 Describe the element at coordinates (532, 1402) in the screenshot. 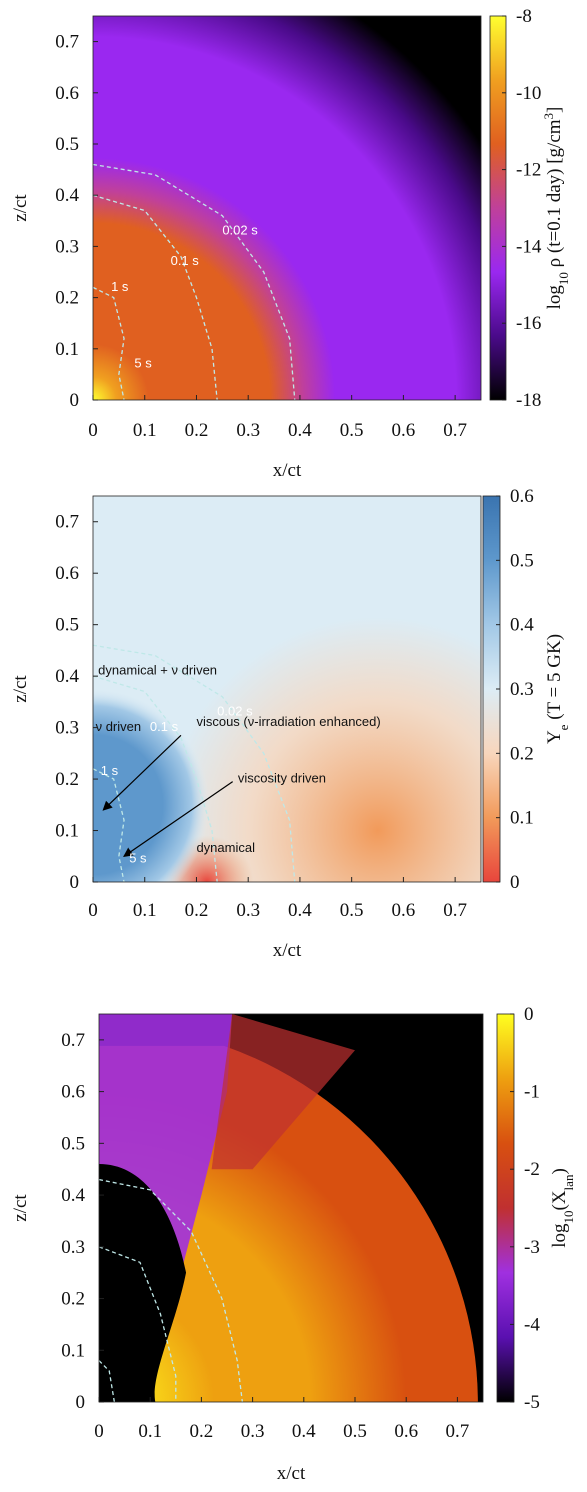

I see `colorbar-tick-label: -5` at that location.